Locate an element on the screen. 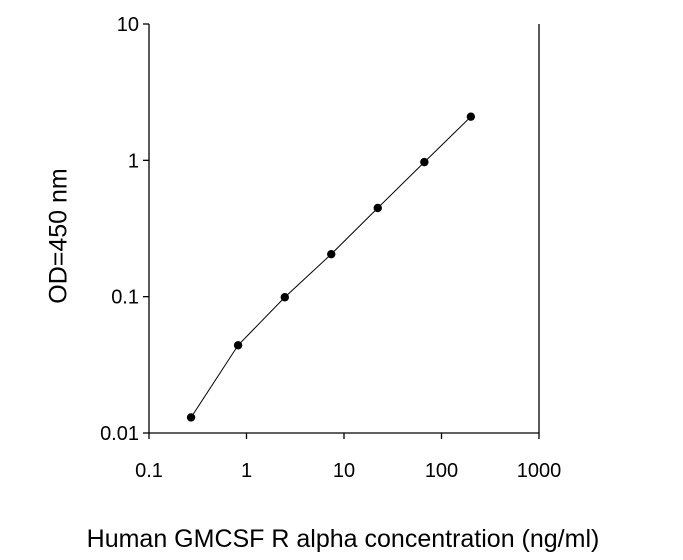 Image resolution: width=683 pixels, height=560 pixels. x-tick-label: 10 is located at coordinates (344, 471).